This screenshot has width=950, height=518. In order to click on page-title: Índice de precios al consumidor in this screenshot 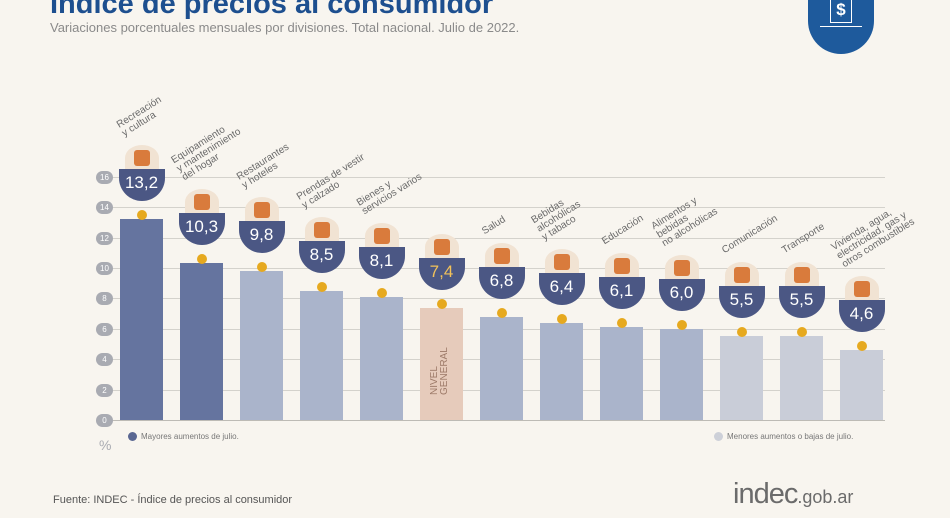, I will do `click(272, 10)`.